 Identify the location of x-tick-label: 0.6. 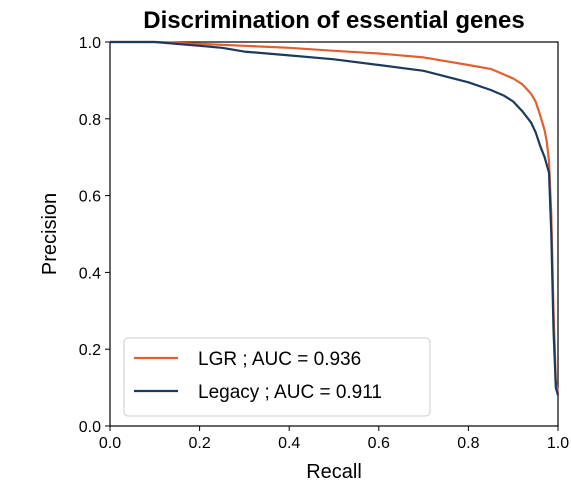
(379, 443).